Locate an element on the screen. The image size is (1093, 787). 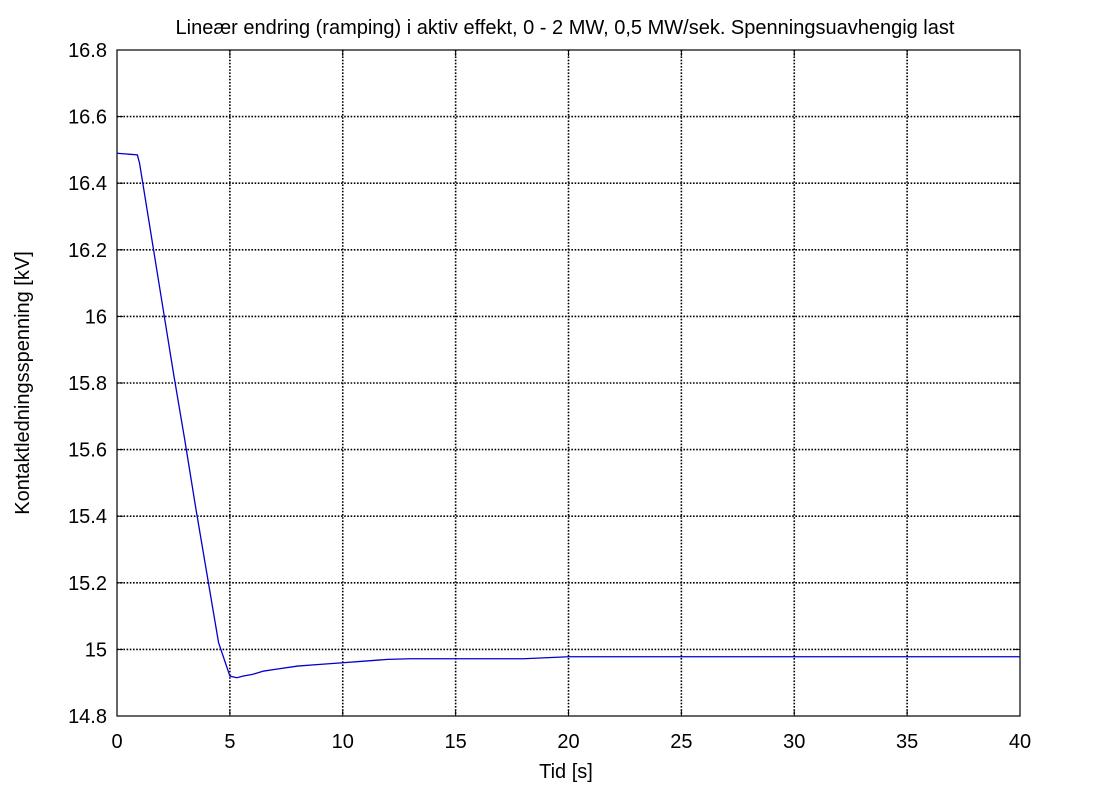
x-tick-label: 10 is located at coordinates (343, 742).